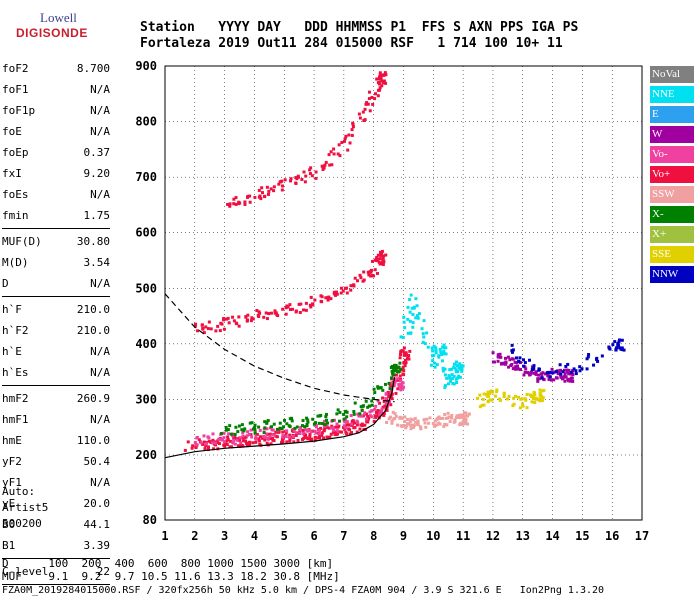 The height and width of the screenshot is (600, 700). Describe the element at coordinates (100, 110) in the screenshot. I see `param-value: N/A` at that location.